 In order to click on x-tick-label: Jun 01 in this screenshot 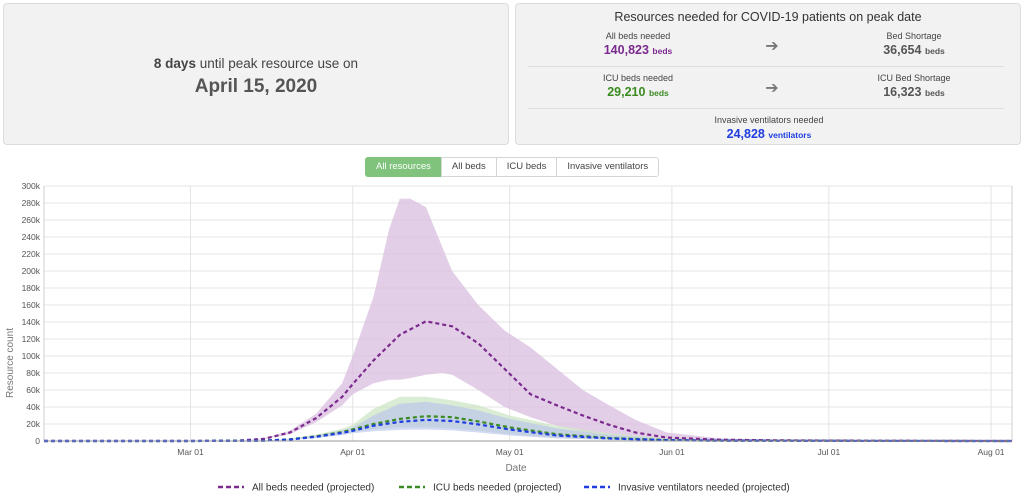, I will do `click(672, 452)`.